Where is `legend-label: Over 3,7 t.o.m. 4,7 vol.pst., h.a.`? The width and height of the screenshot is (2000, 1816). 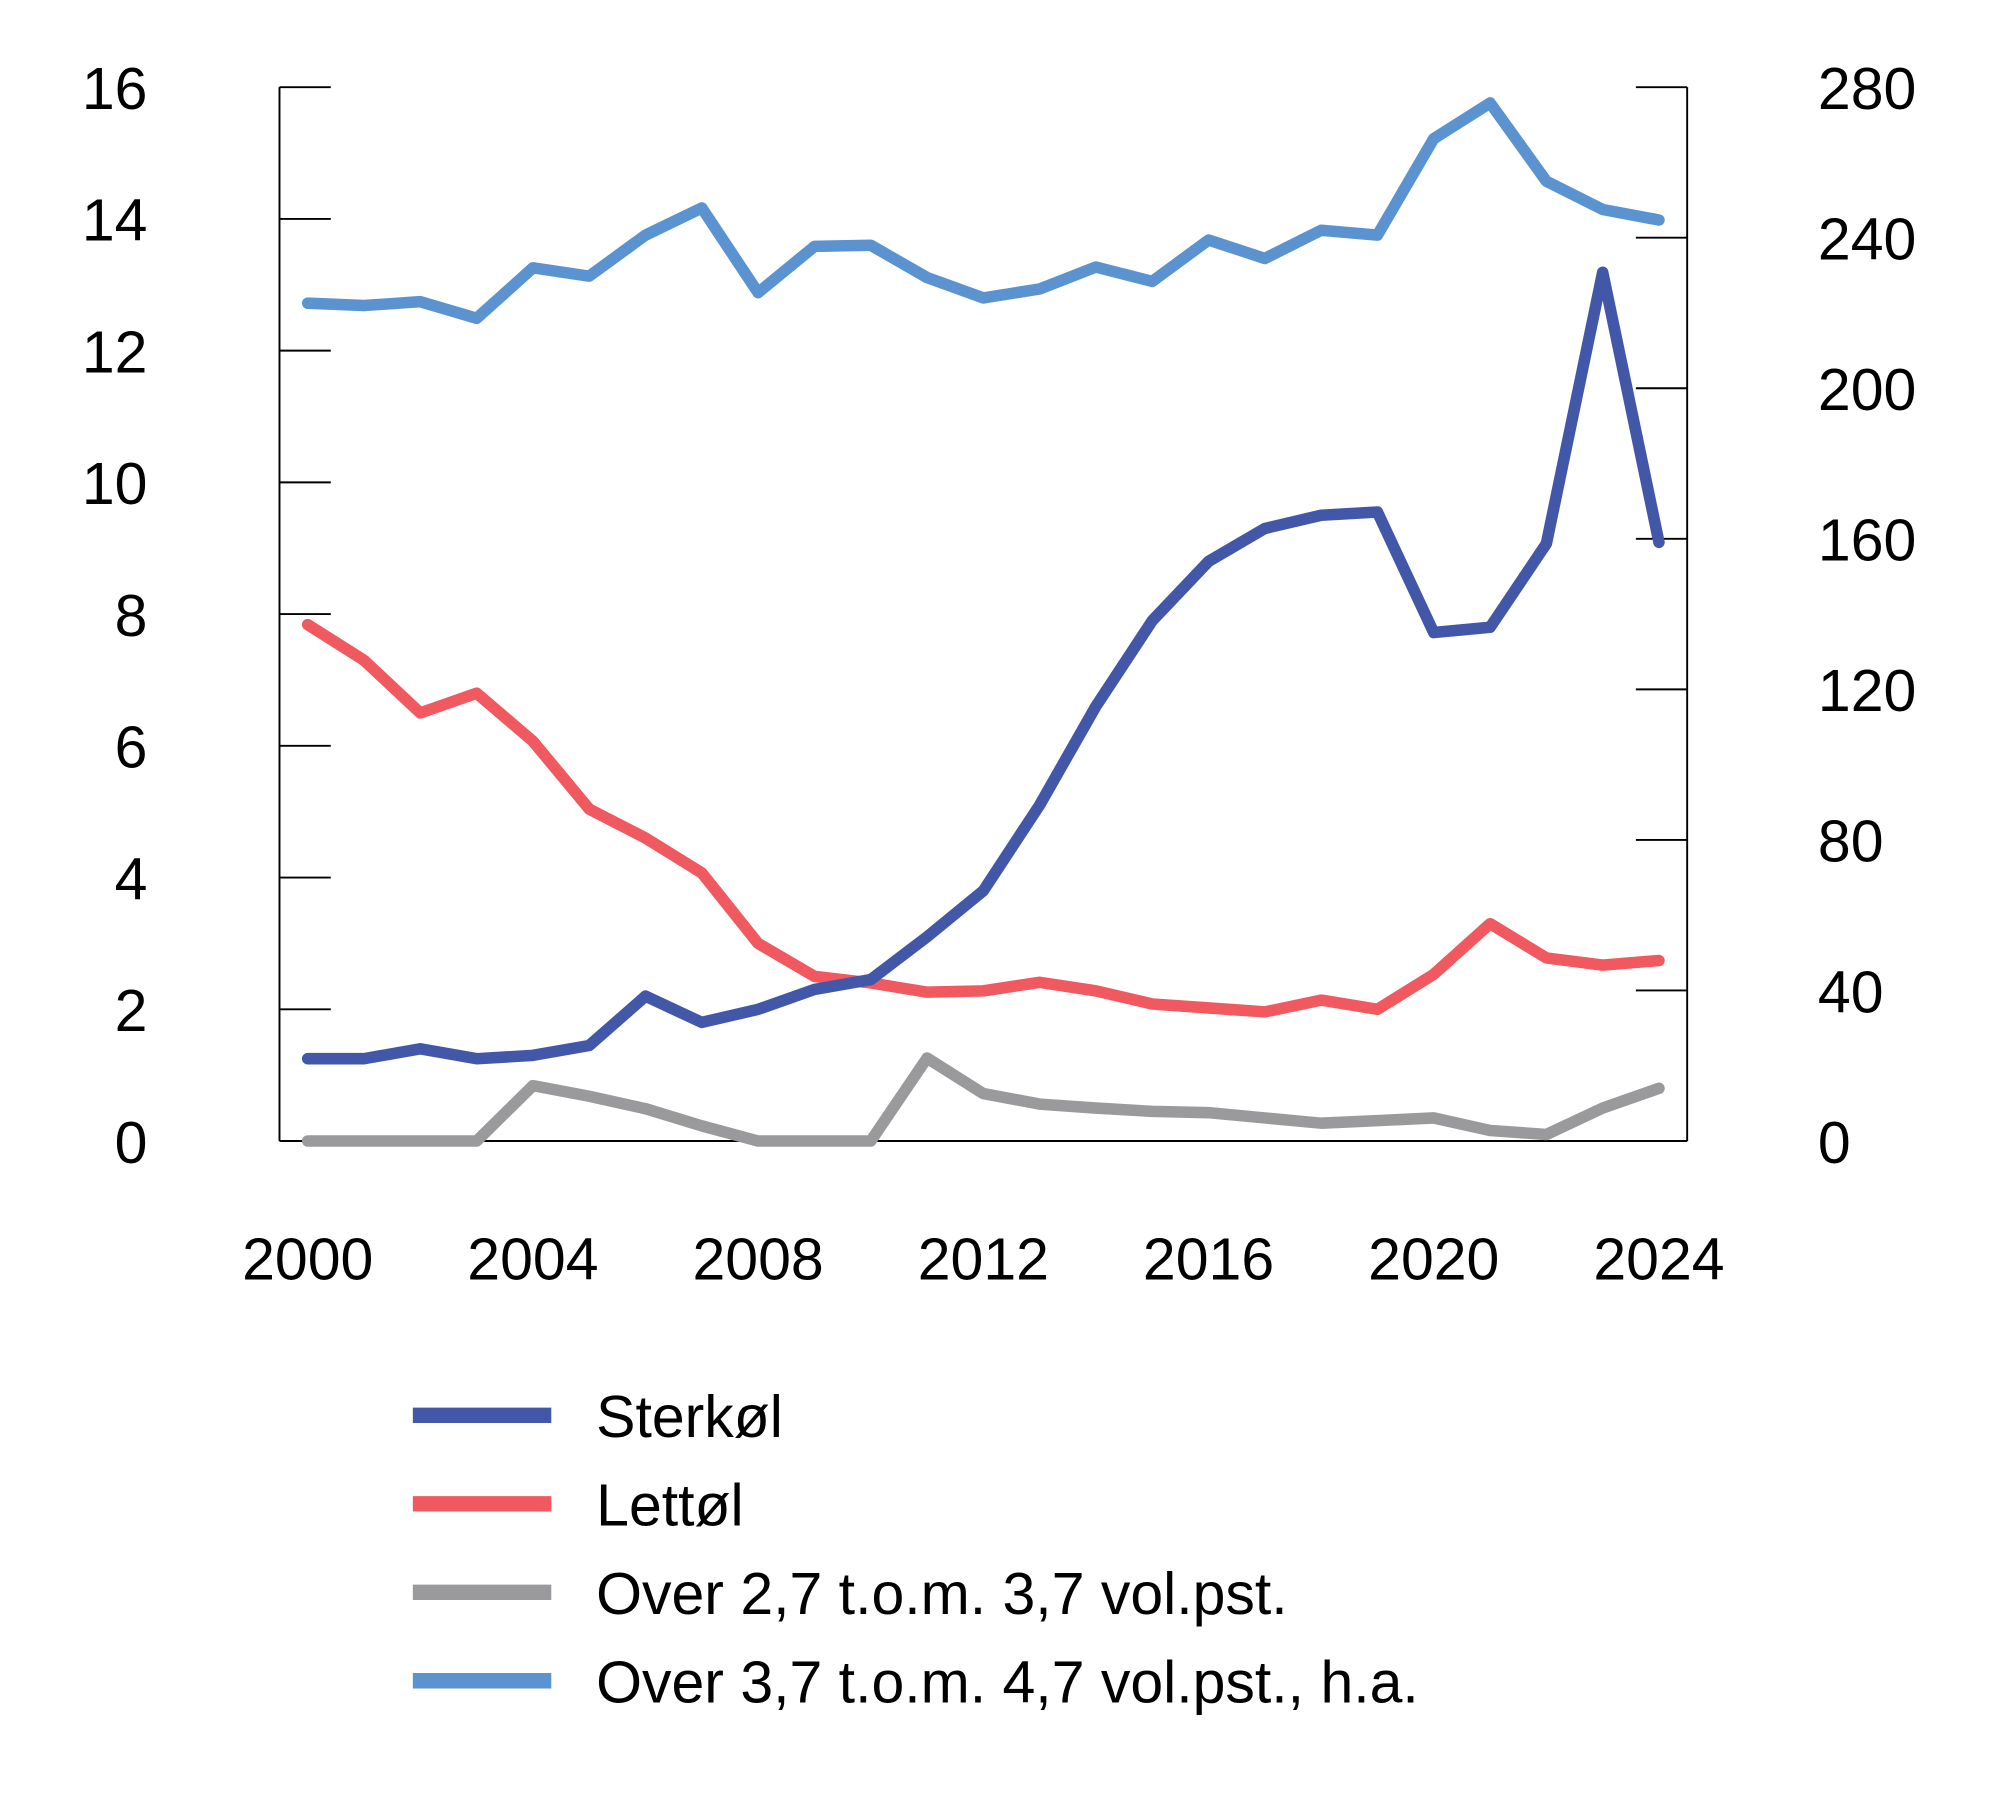
legend-label: Over 3,7 t.o.m. 4,7 vol.pst., h.a. is located at coordinates (1007, 1683).